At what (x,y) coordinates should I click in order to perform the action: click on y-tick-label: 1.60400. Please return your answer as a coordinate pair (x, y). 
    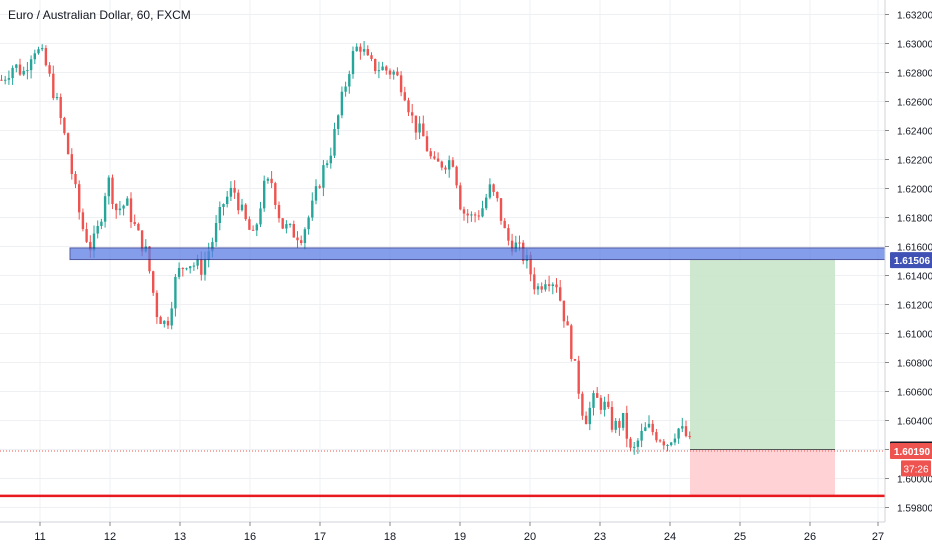
    Looking at the image, I should click on (914, 422).